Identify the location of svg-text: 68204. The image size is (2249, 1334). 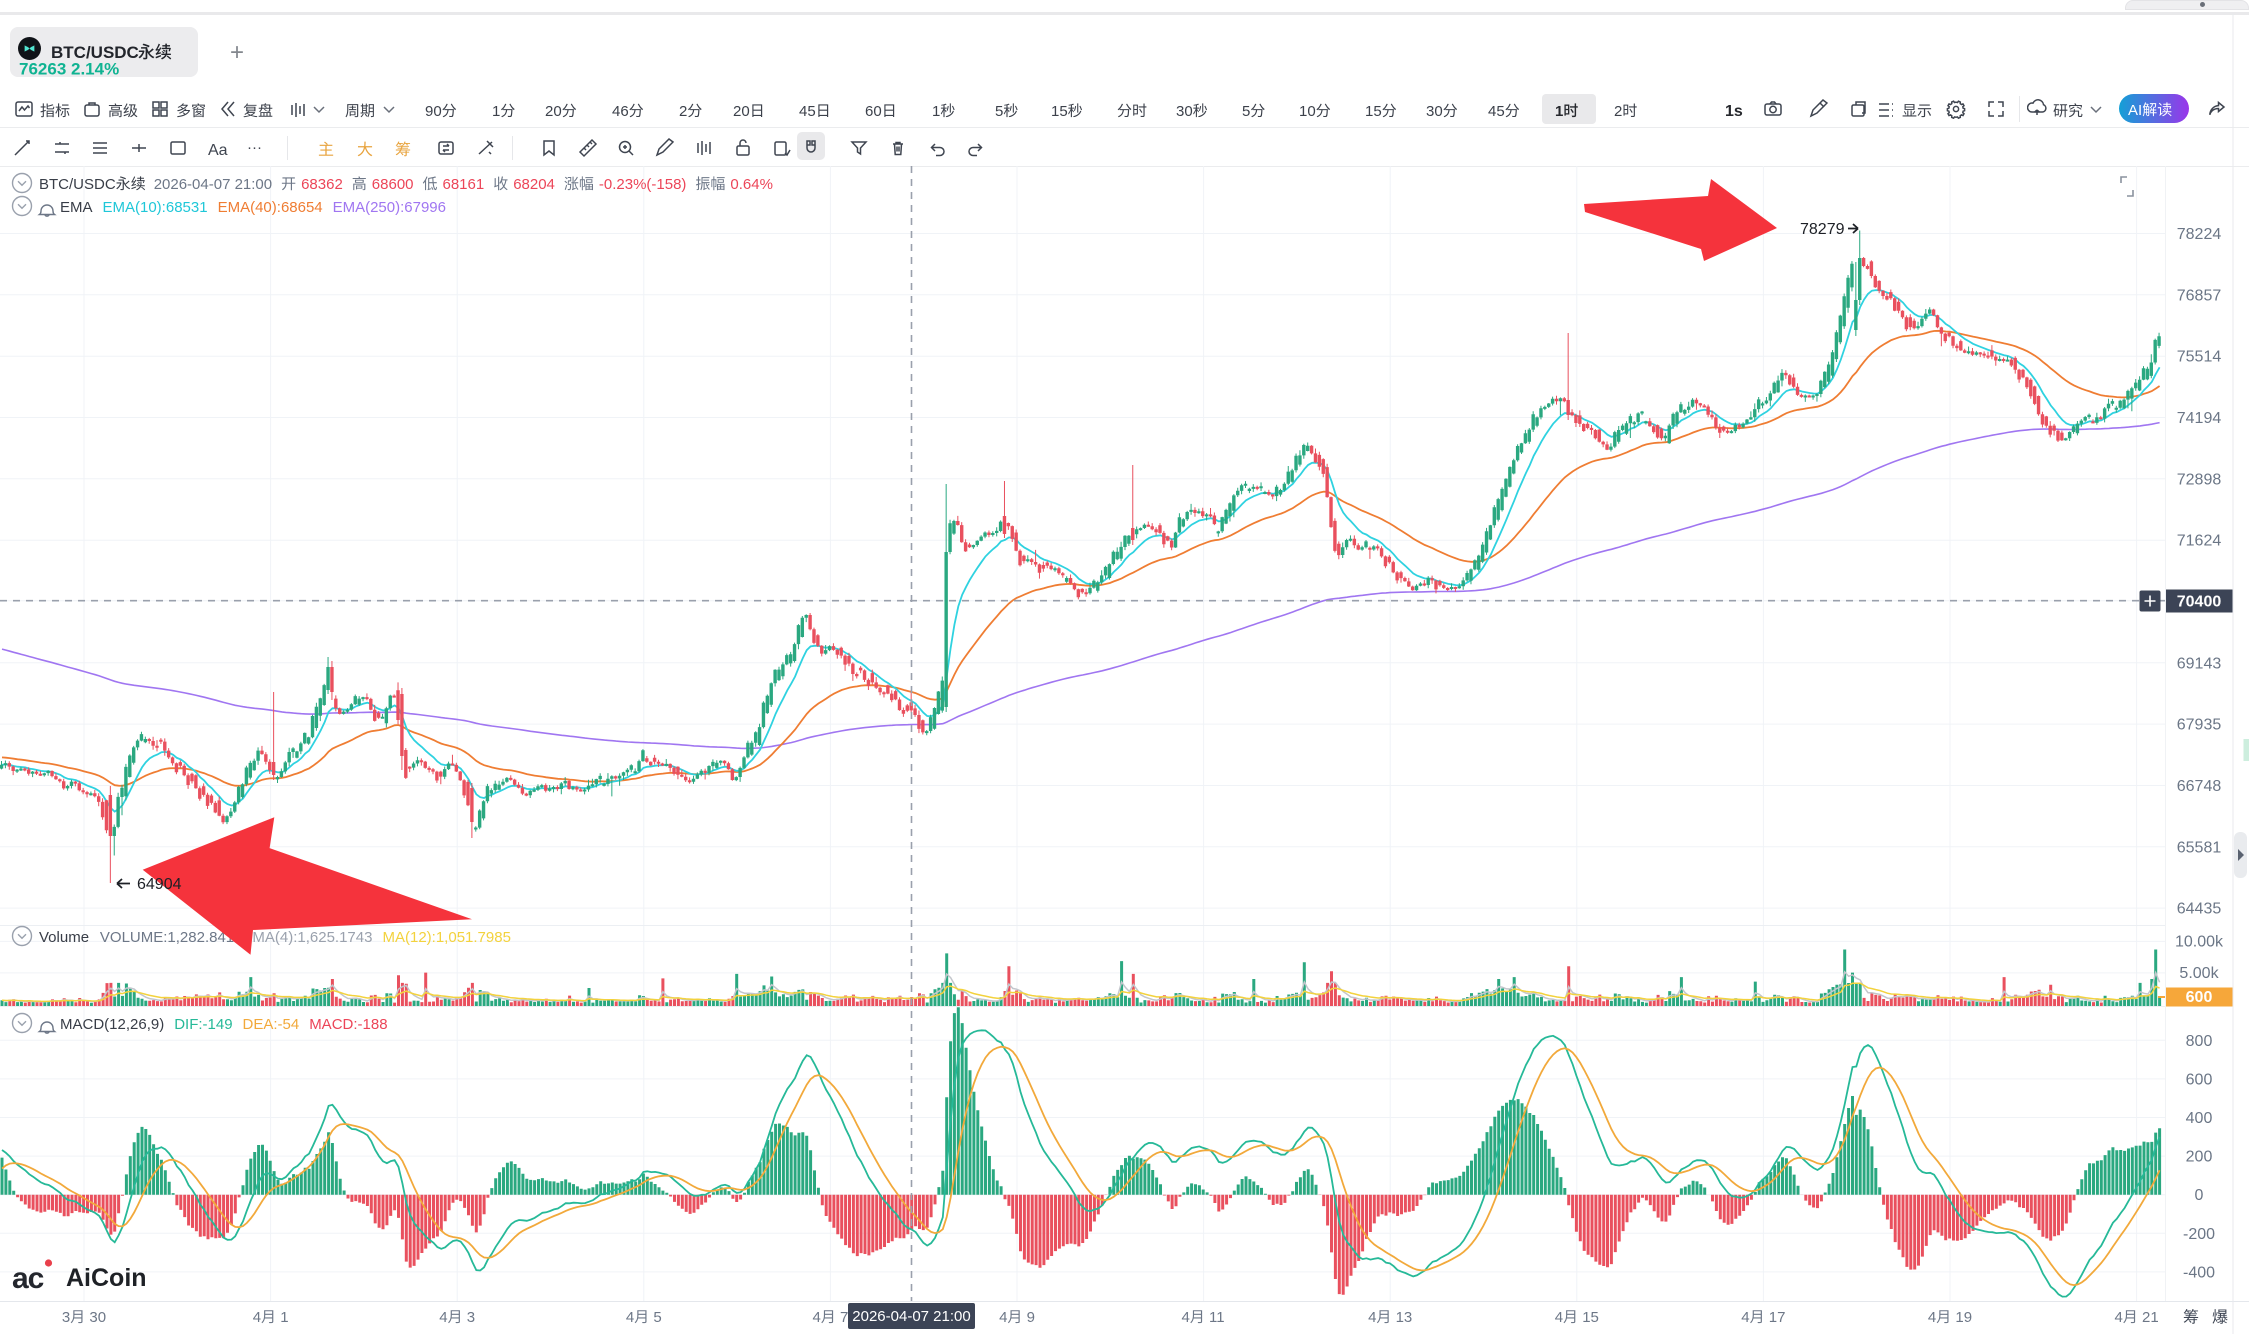
(534, 184).